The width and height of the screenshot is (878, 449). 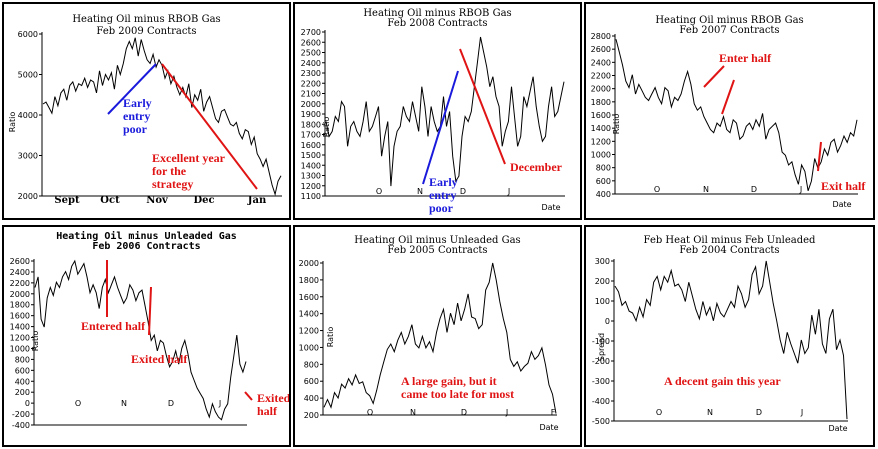 What do you see at coordinates (437, 250) in the screenshot?
I see `chart-title-line: Feb 2005 Contracts` at bounding box center [437, 250].